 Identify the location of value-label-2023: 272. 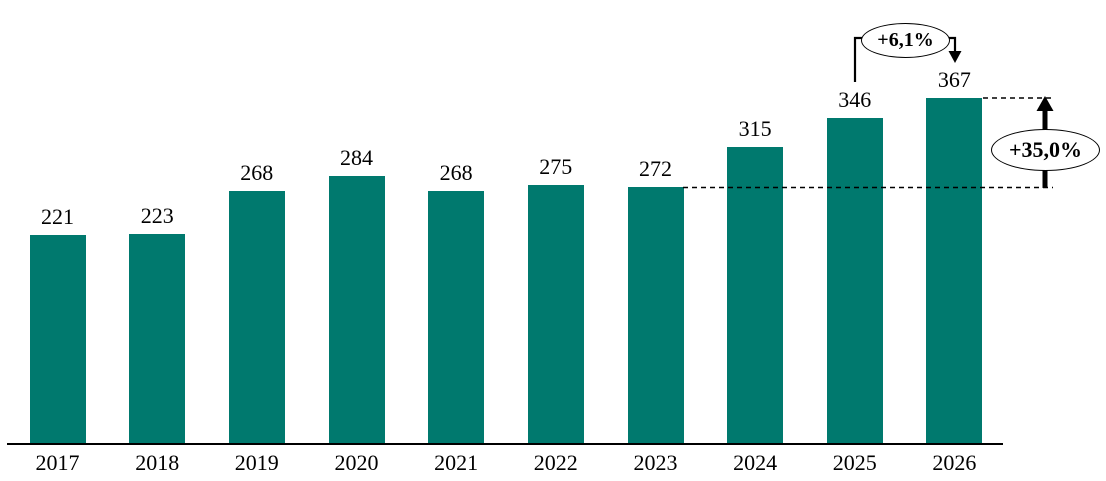
(655, 168).